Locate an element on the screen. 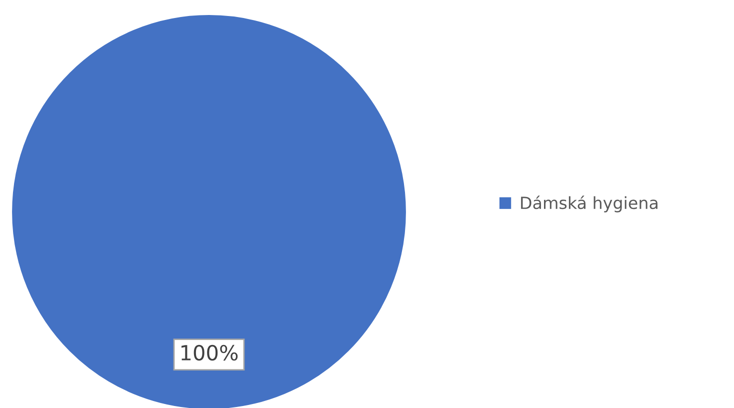 Image resolution: width=734 pixels, height=408 pixels. data-label: 100% is located at coordinates (210, 352).